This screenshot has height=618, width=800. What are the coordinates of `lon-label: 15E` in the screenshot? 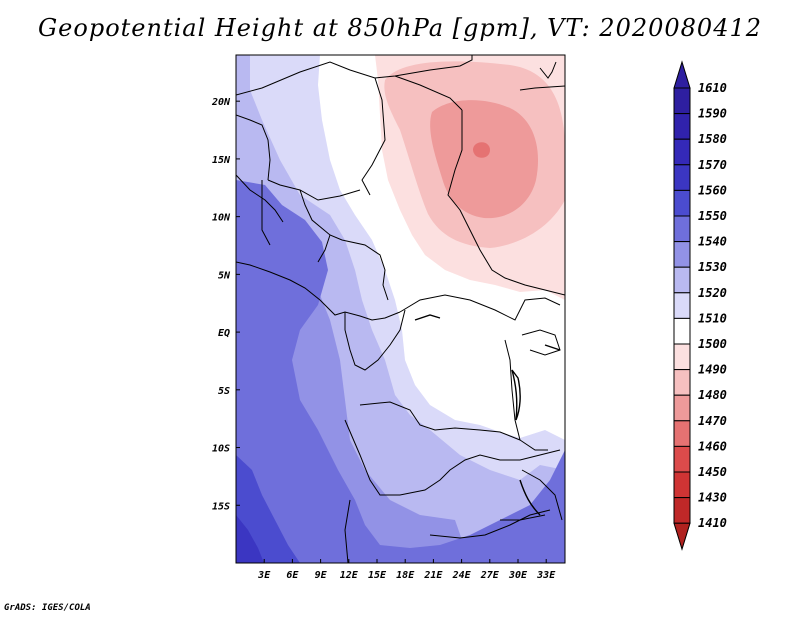 It's located at (377, 575).